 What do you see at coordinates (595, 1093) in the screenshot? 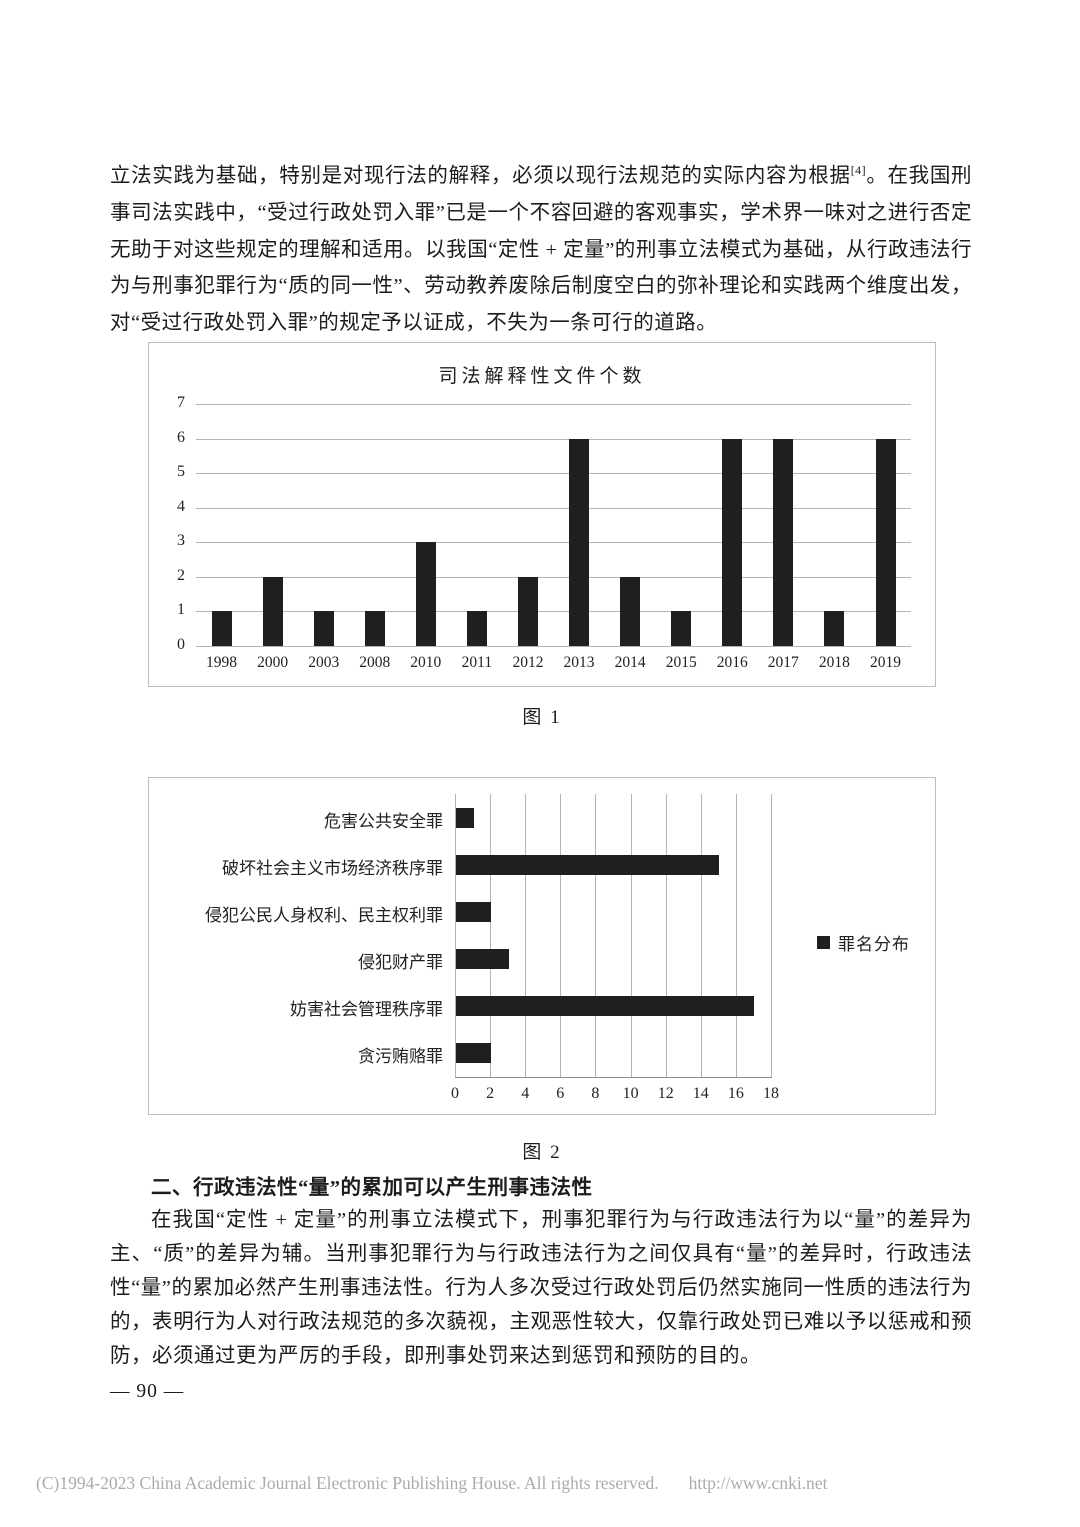
I see `x-axis-tick-label: 8` at bounding box center [595, 1093].